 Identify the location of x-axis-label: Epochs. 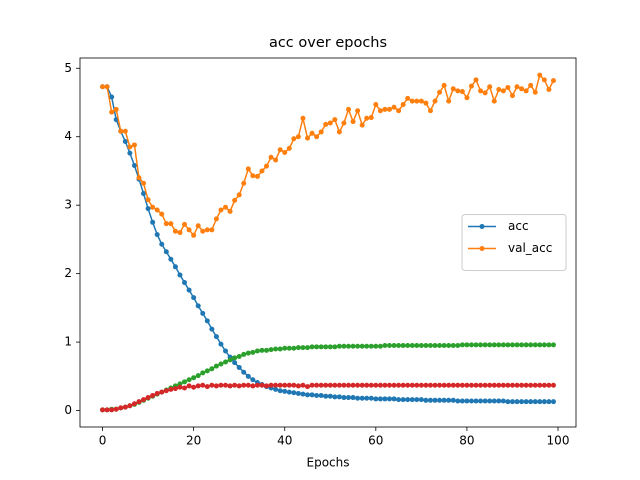
(328, 463).